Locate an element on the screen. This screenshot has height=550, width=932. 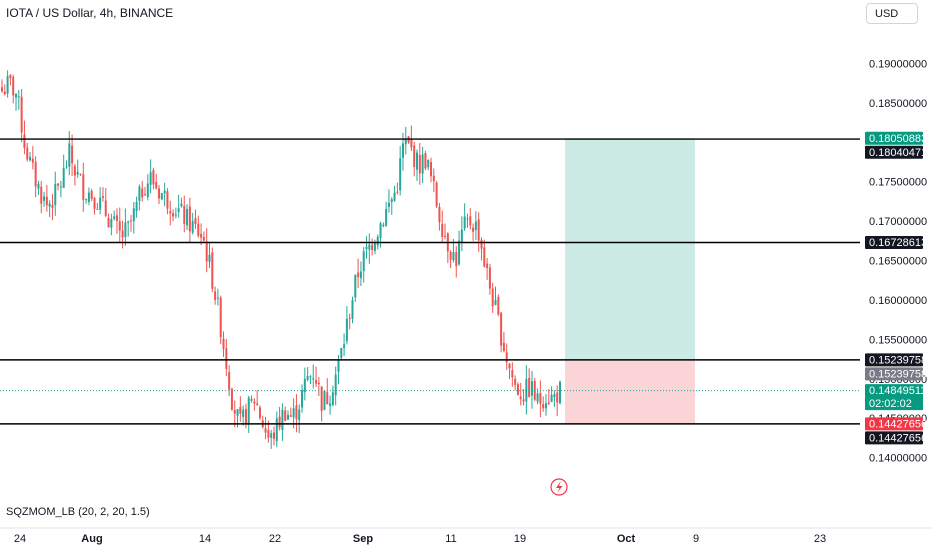
target-zone is located at coordinates (630, 249).